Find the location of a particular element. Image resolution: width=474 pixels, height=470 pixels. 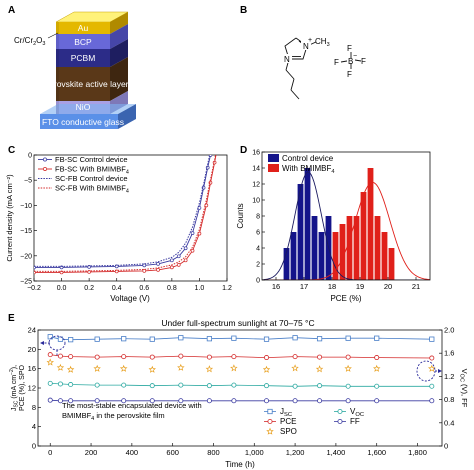

histogram-xtick-label: 16 is located at coordinates (276, 286).